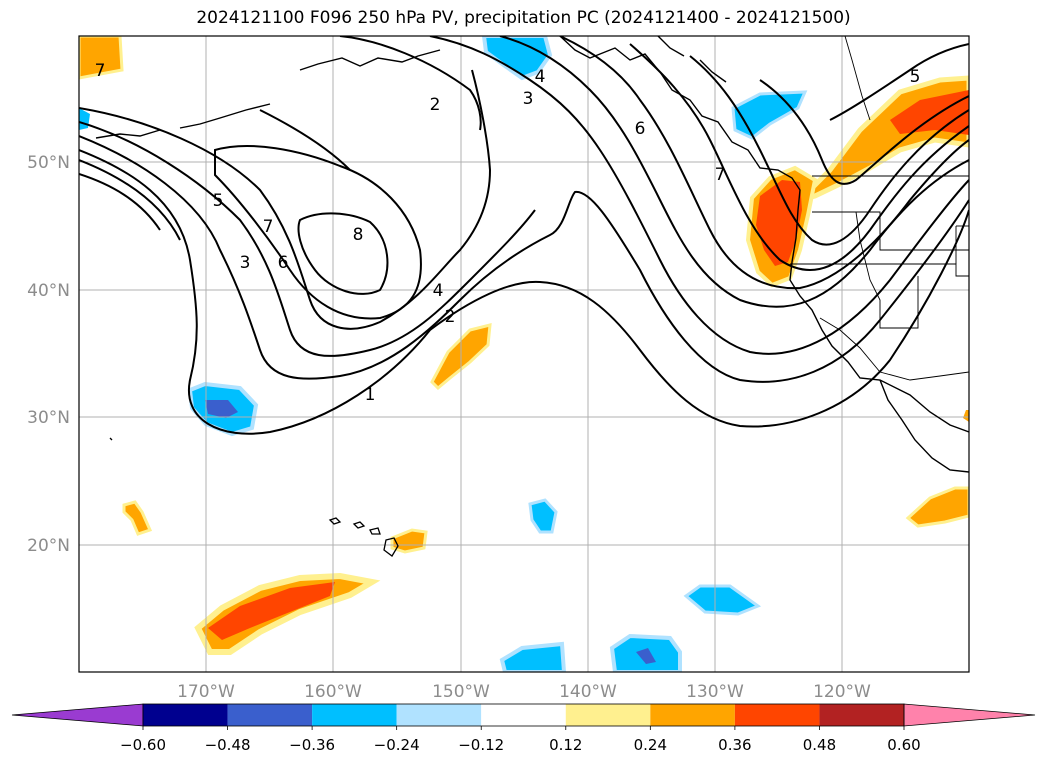 The image size is (1047, 765). What do you see at coordinates (481, 745) in the screenshot?
I see `colorbar-tick-label: −0.12` at bounding box center [481, 745].